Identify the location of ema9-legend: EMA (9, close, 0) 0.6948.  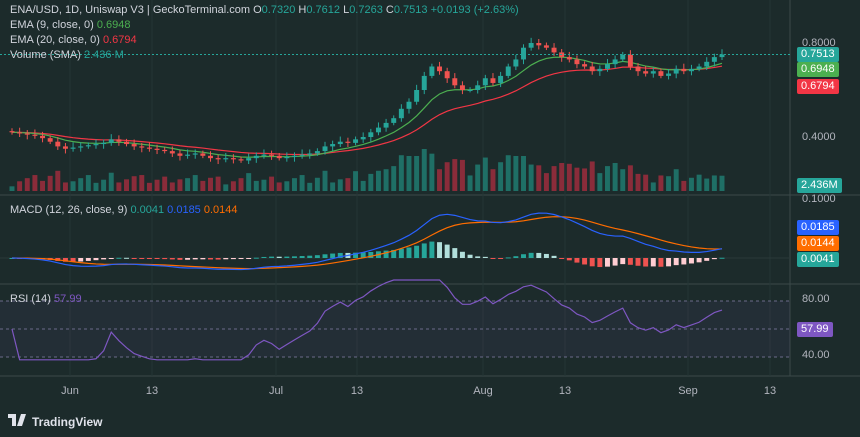
(70, 25).